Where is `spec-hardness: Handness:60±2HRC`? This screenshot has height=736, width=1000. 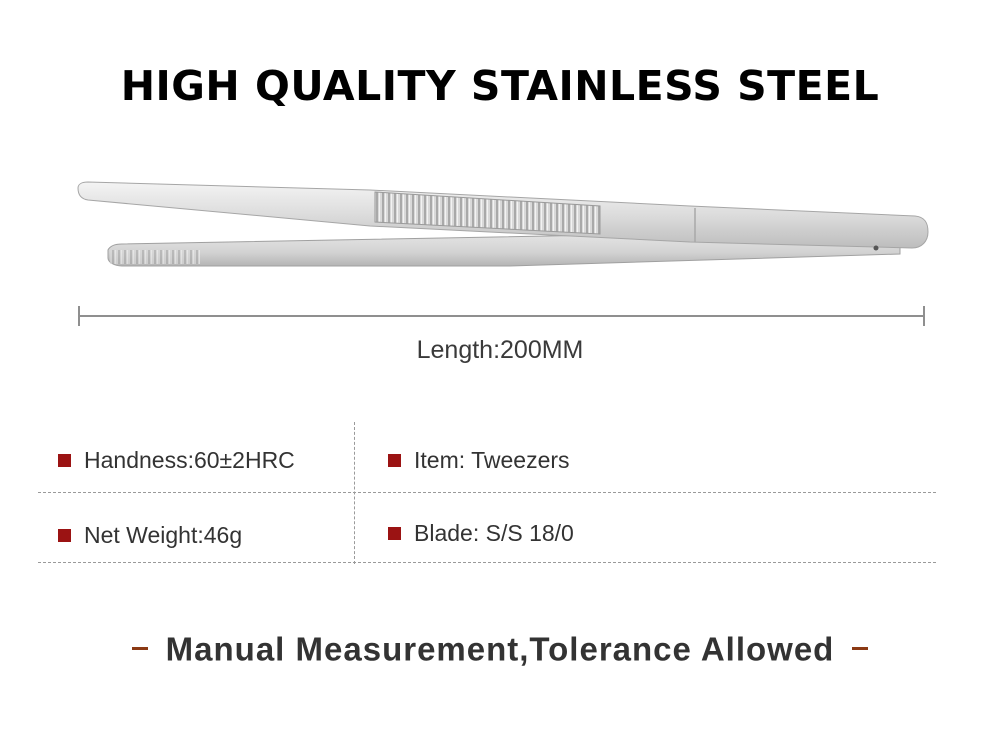 spec-hardness: Handness:60±2HRC is located at coordinates (176, 460).